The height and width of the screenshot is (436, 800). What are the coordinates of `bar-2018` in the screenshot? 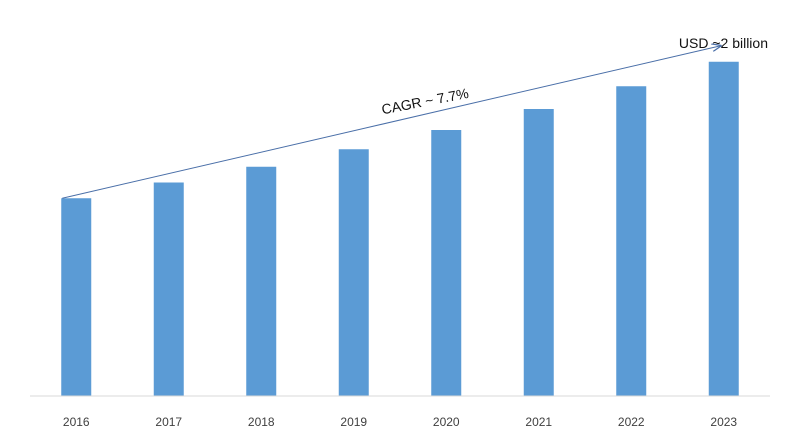 It's located at (261, 281).